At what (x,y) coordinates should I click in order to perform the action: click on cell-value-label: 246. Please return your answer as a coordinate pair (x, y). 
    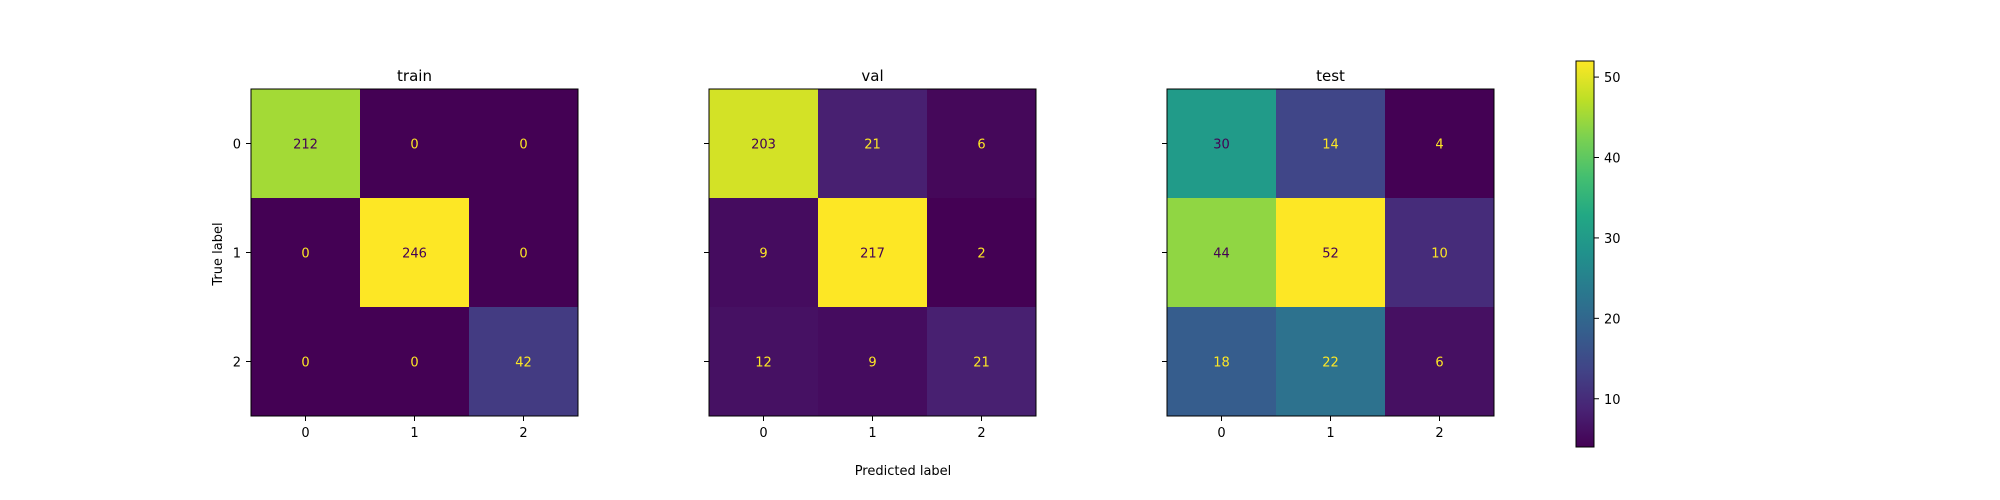
    Looking at the image, I should click on (414, 254).